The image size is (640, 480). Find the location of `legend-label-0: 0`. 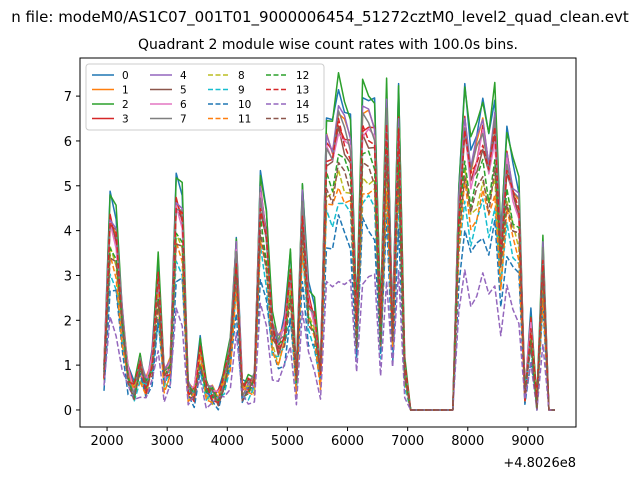

legend-label-0: 0 is located at coordinates (125, 76).